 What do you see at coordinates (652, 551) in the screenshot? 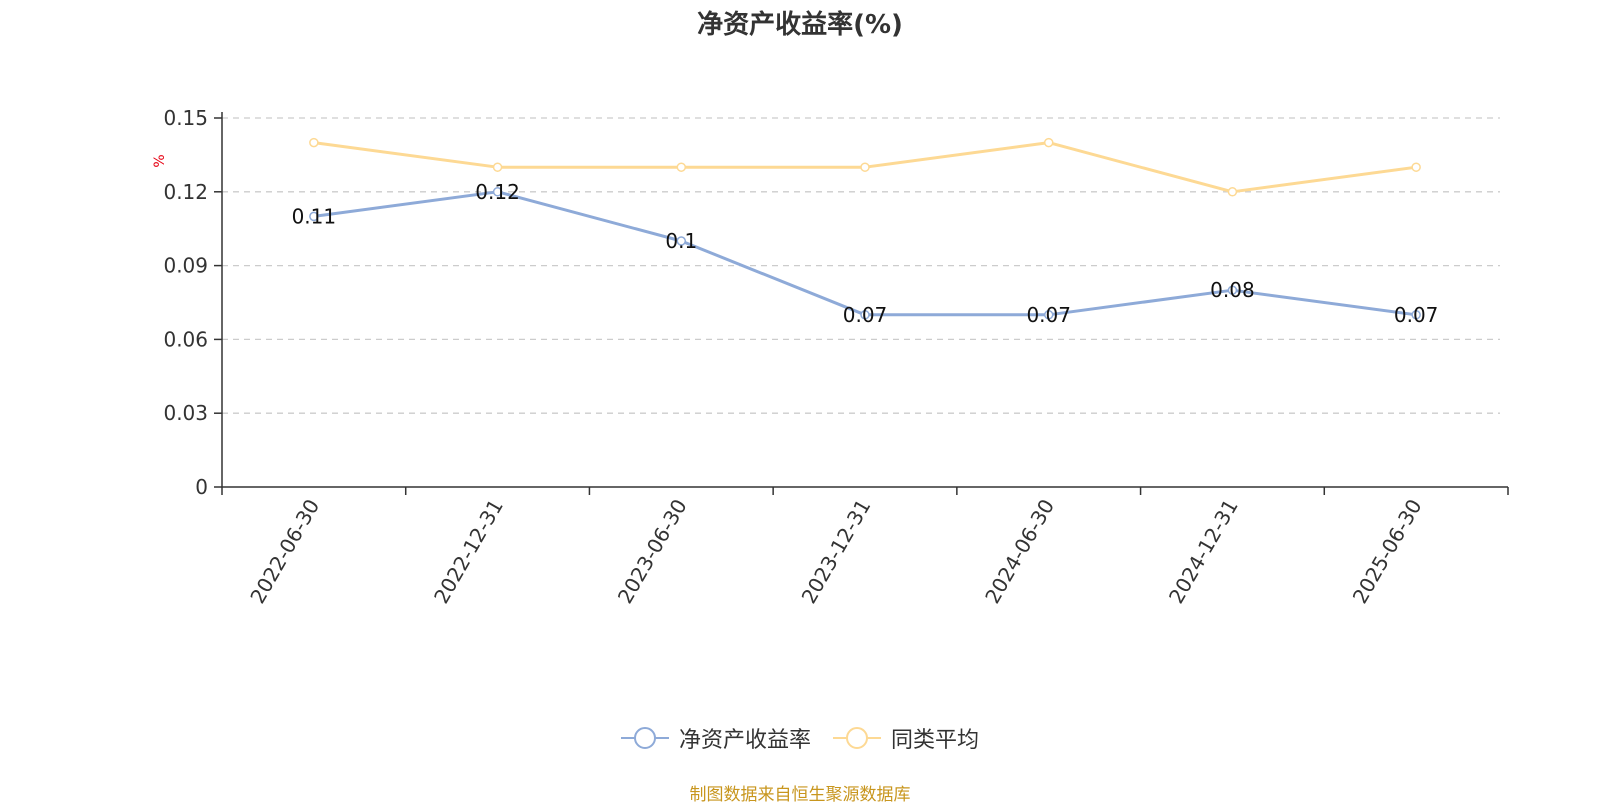
I see `x-tick-label: 2023-06-30` at bounding box center [652, 551].